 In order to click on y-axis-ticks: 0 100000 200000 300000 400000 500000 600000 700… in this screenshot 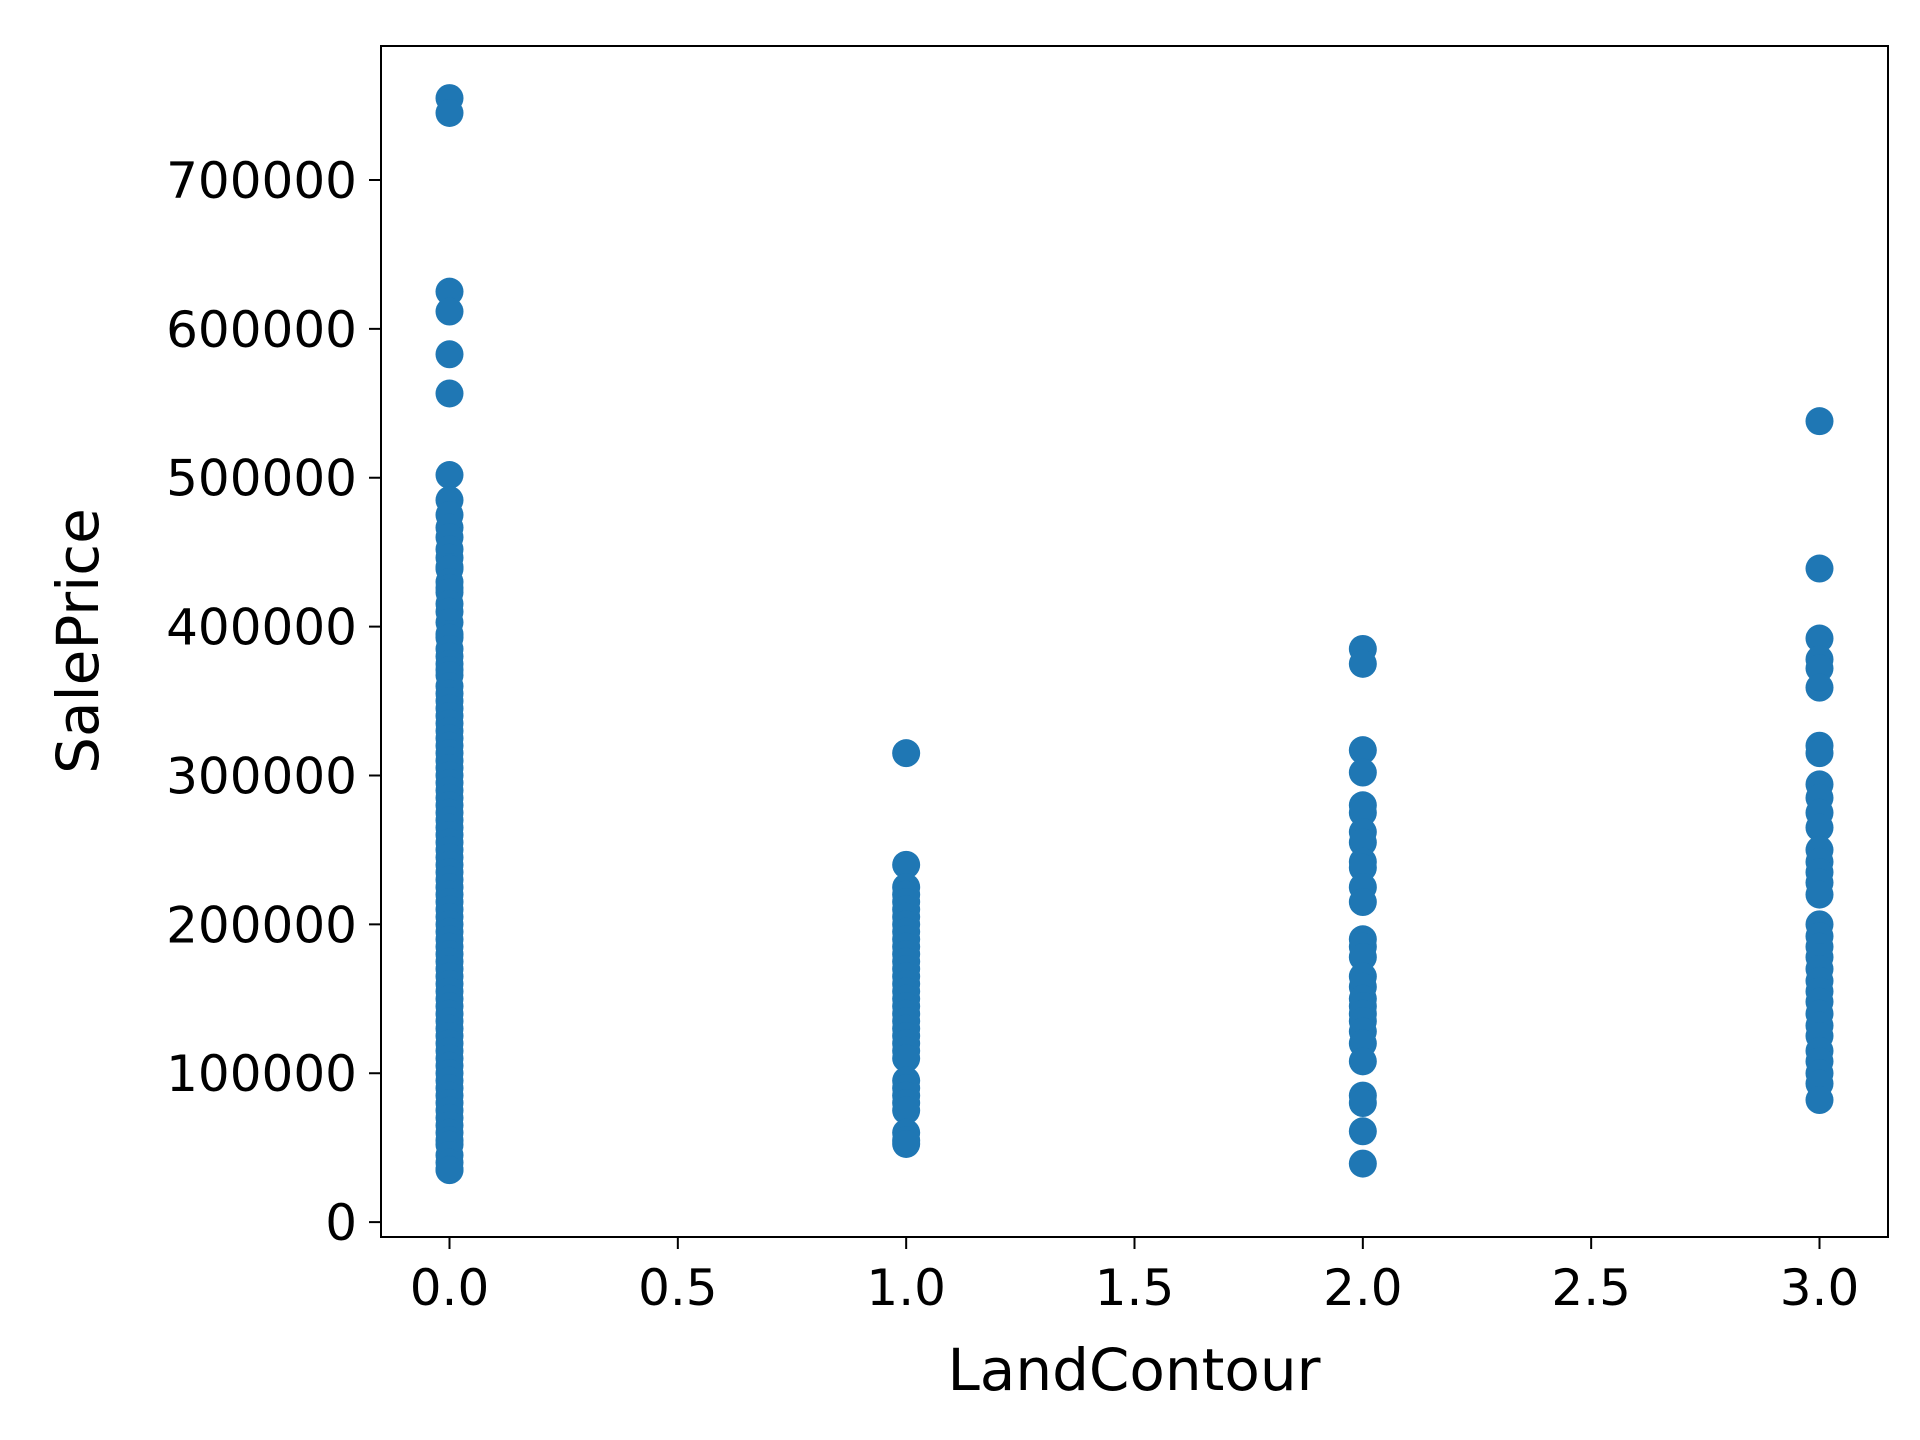, I will do `click(273, 702)`.